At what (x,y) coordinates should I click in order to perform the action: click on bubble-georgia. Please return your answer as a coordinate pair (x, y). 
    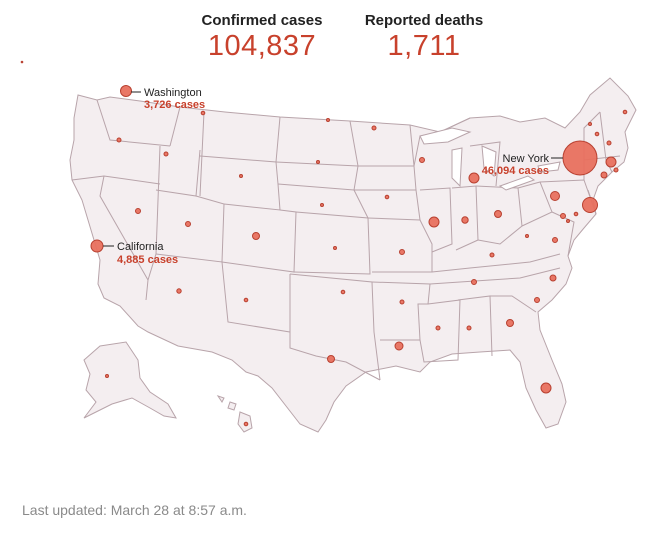
    Looking at the image, I should click on (510, 323).